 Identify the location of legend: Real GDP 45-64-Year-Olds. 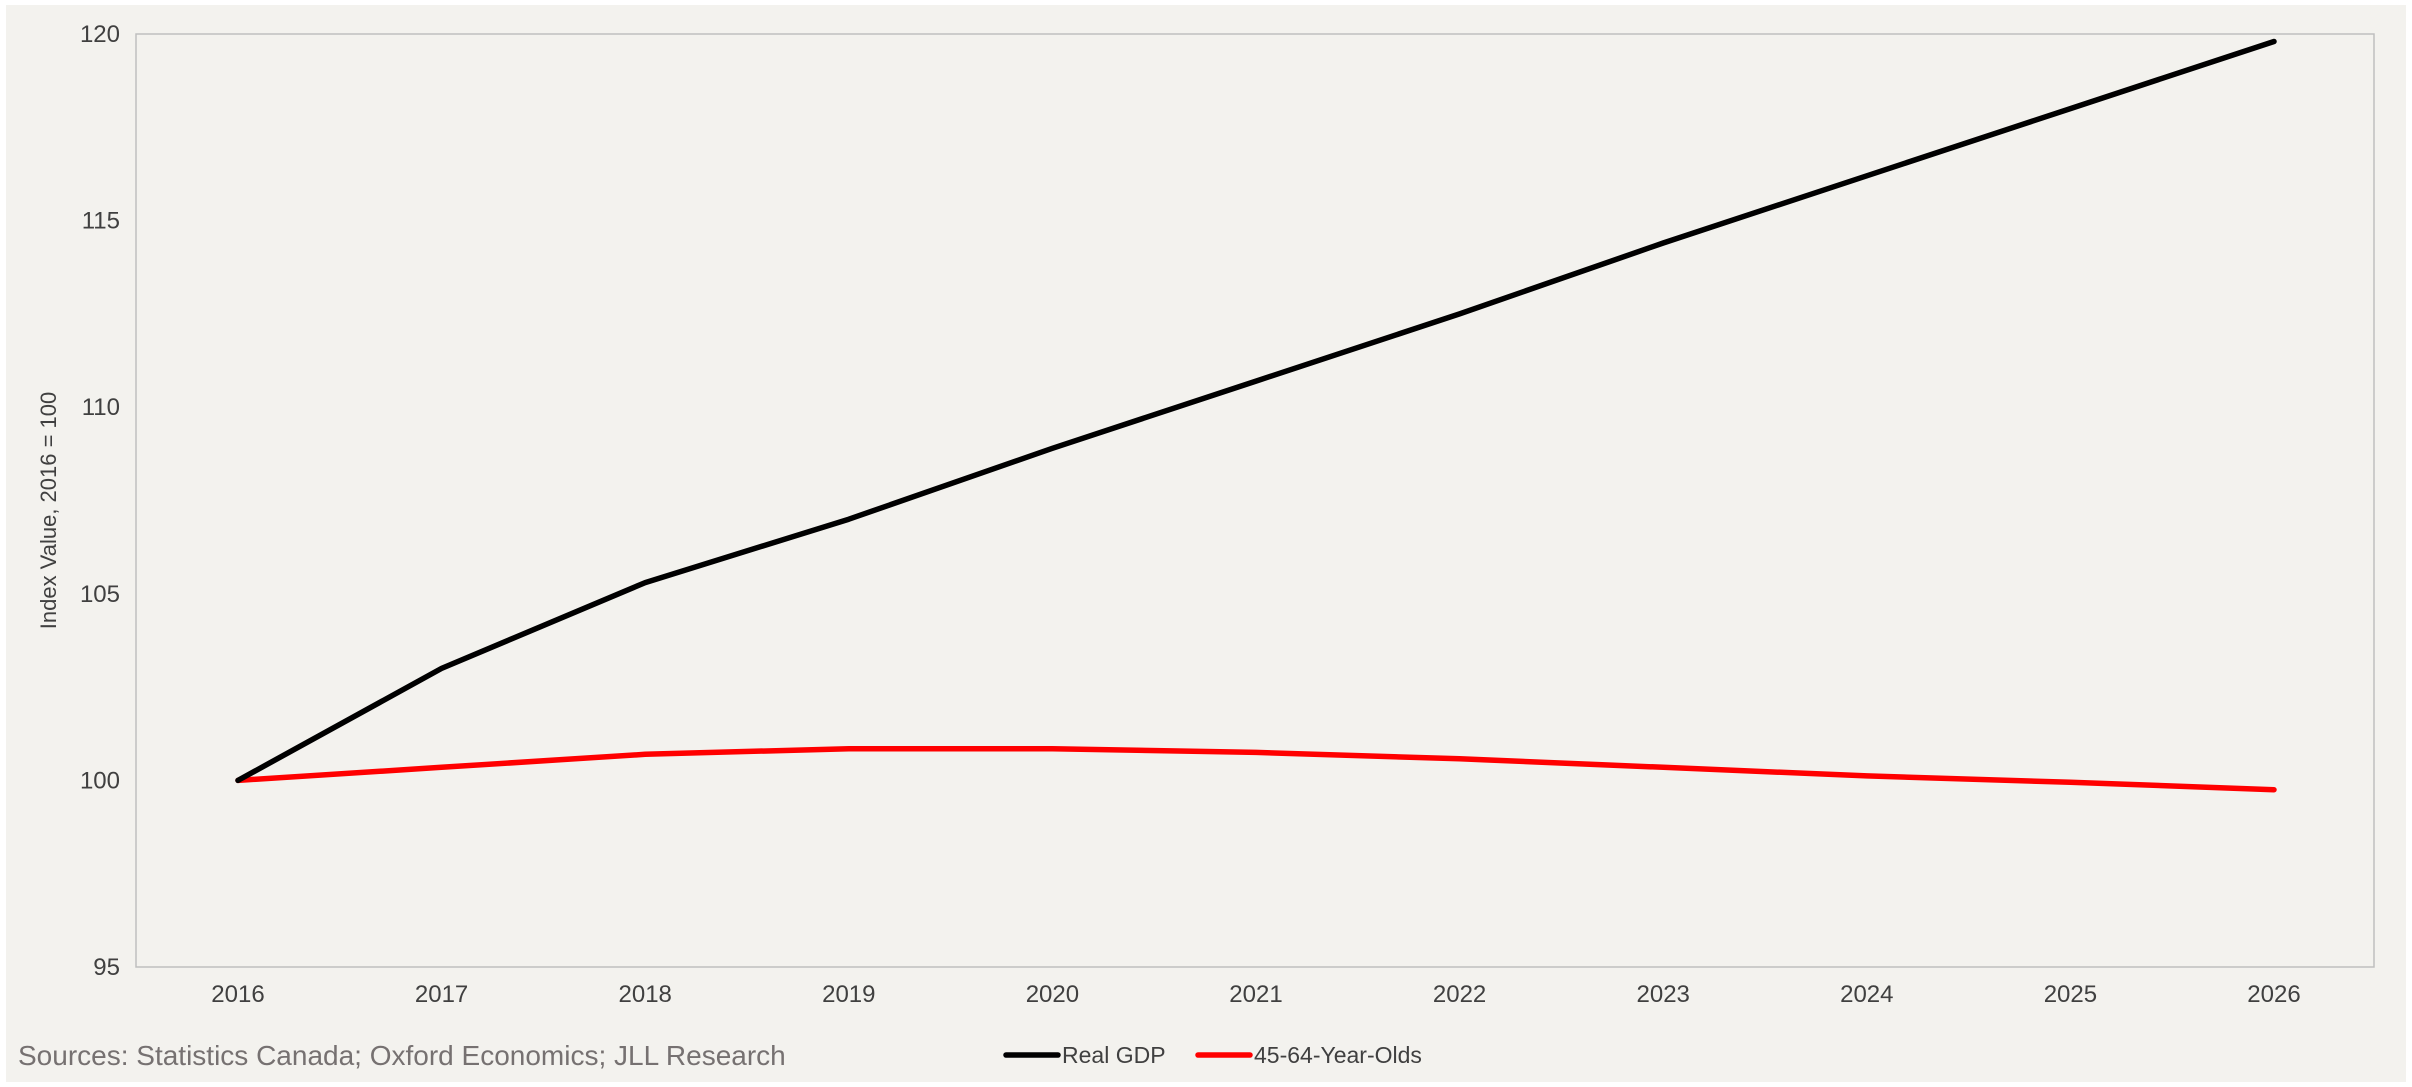
(1212, 1055).